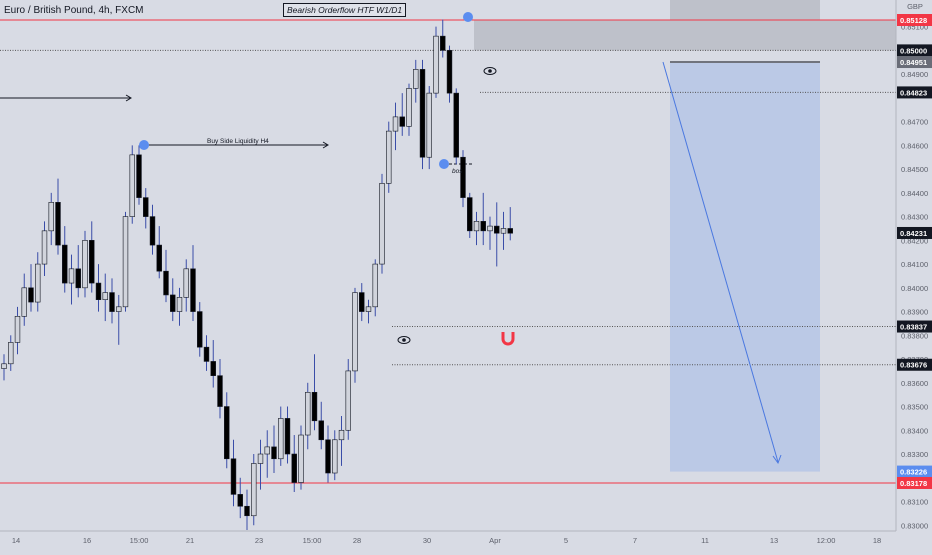  Describe the element at coordinates (685, 35) in the screenshot. I see `supply-zone` at that location.